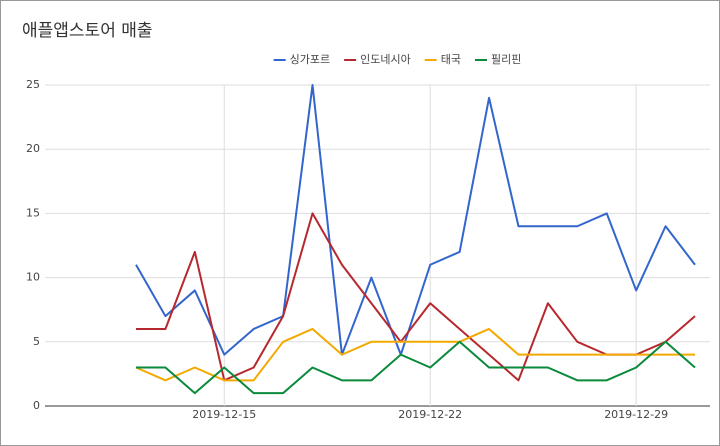 The height and width of the screenshot is (446, 720). Describe the element at coordinates (33, 212) in the screenshot. I see `y-tick-label: 15` at that location.